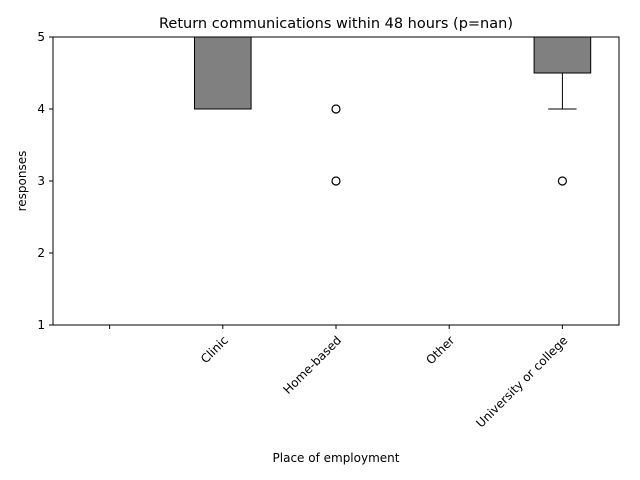  Describe the element at coordinates (41, 37) in the screenshot. I see `y-tick-label: 5` at that location.